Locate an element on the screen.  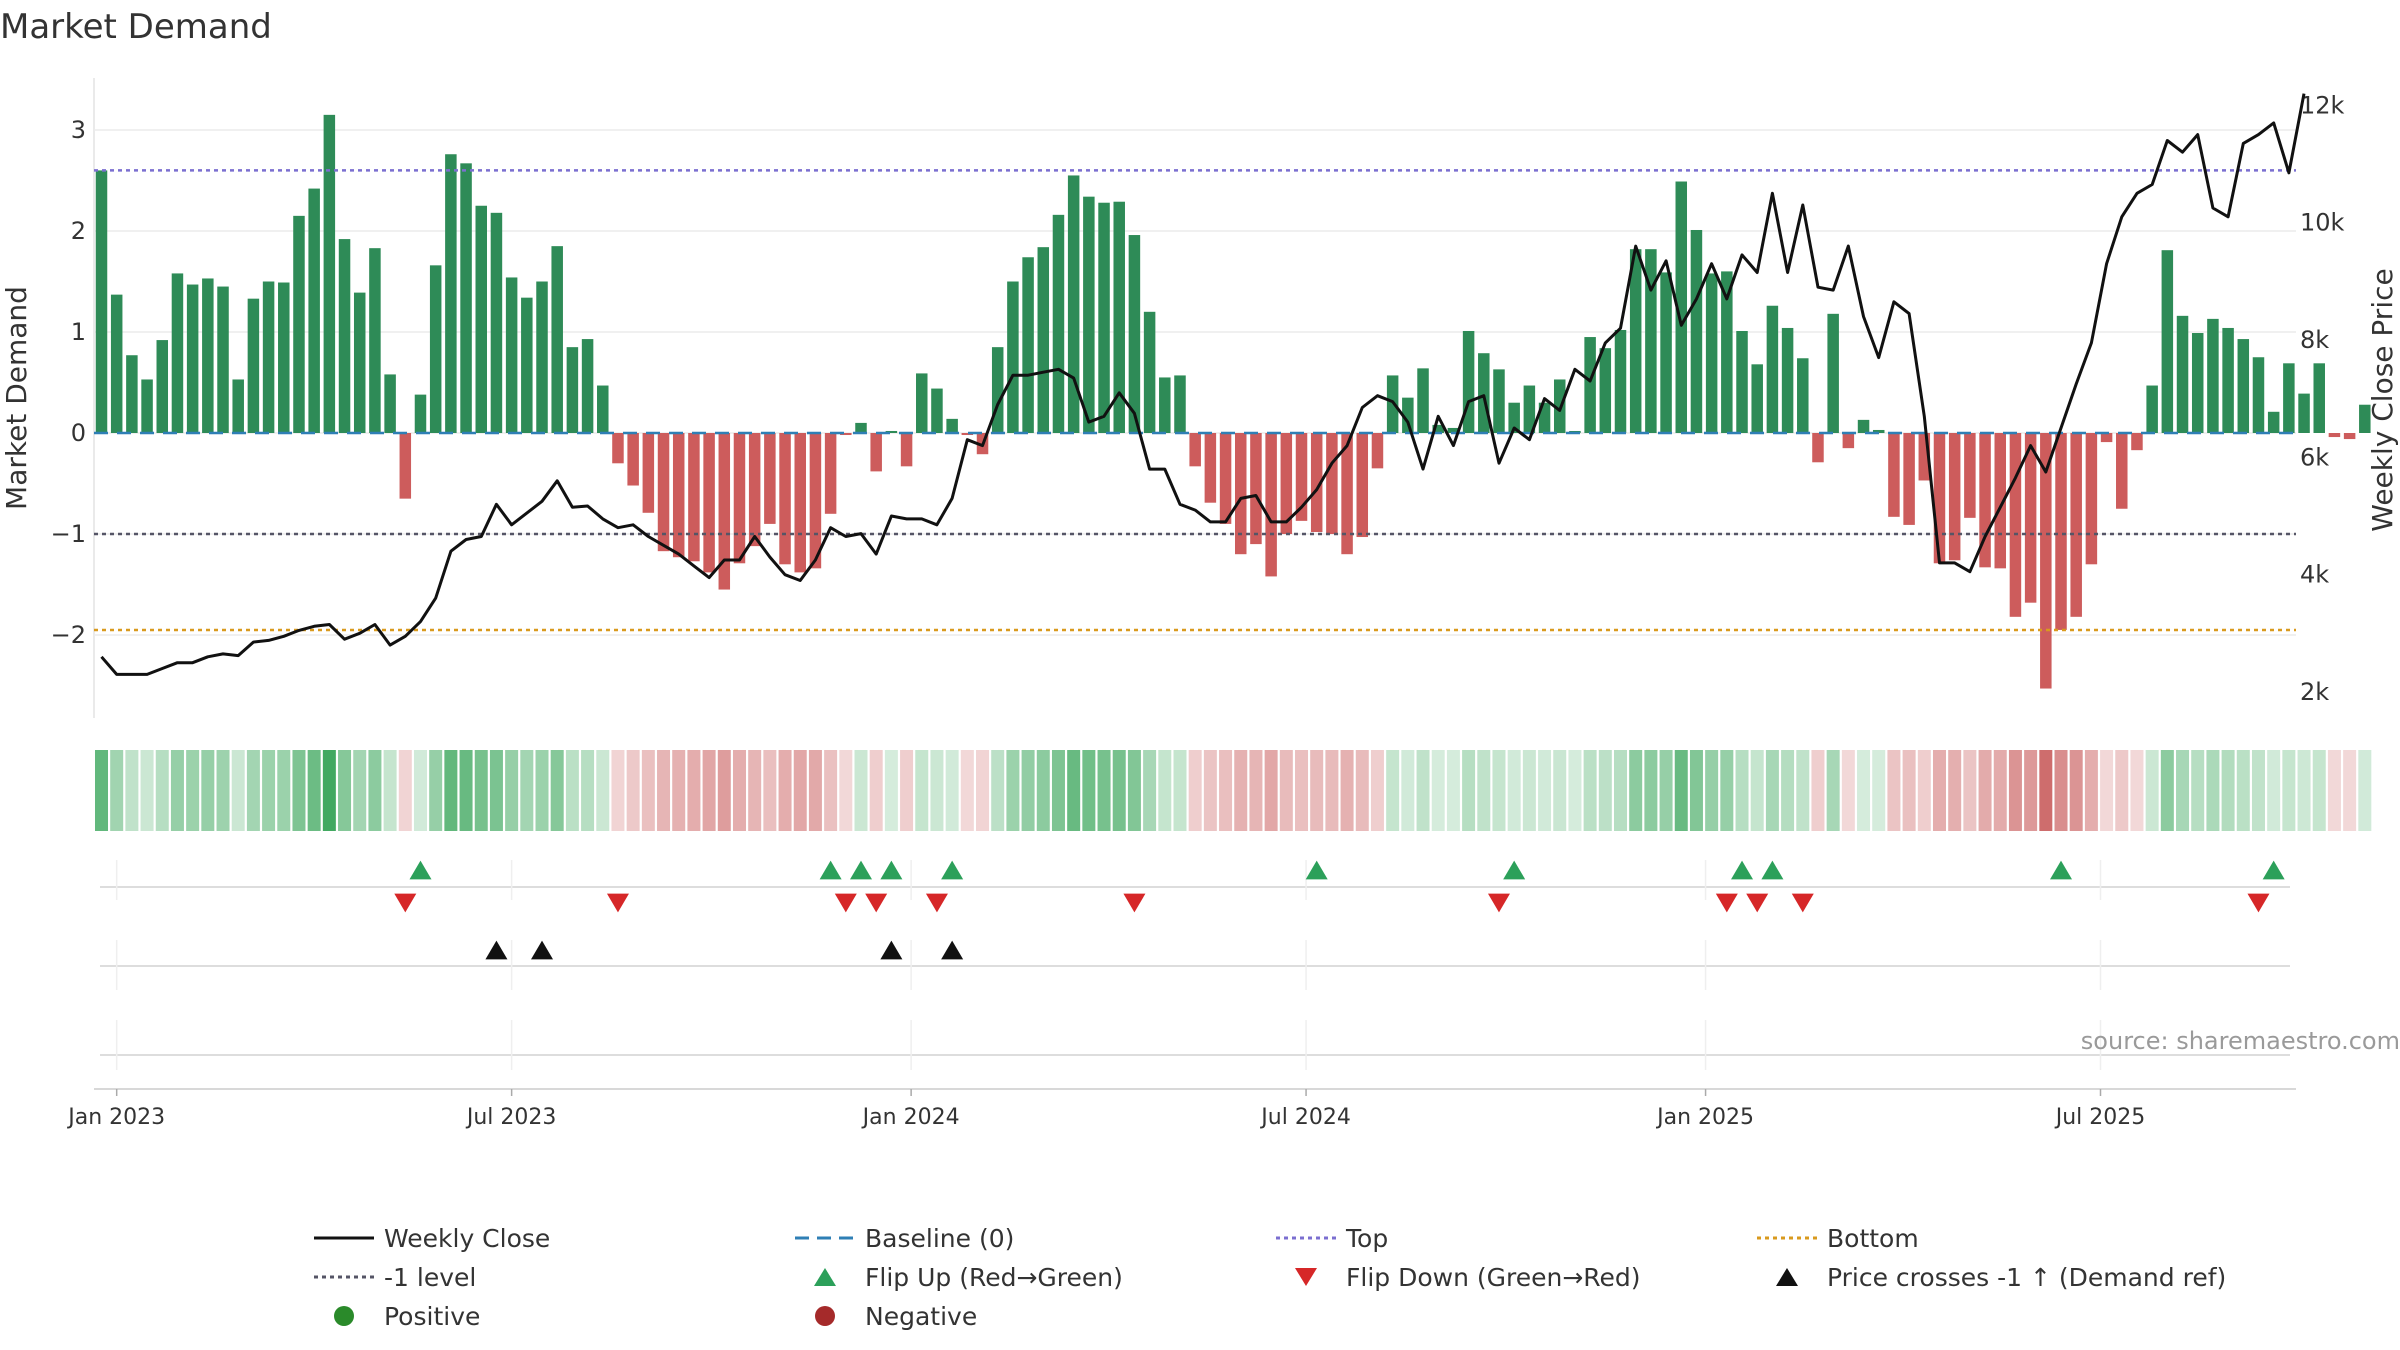
y-tick-label: −2 is located at coordinates (68, 635).